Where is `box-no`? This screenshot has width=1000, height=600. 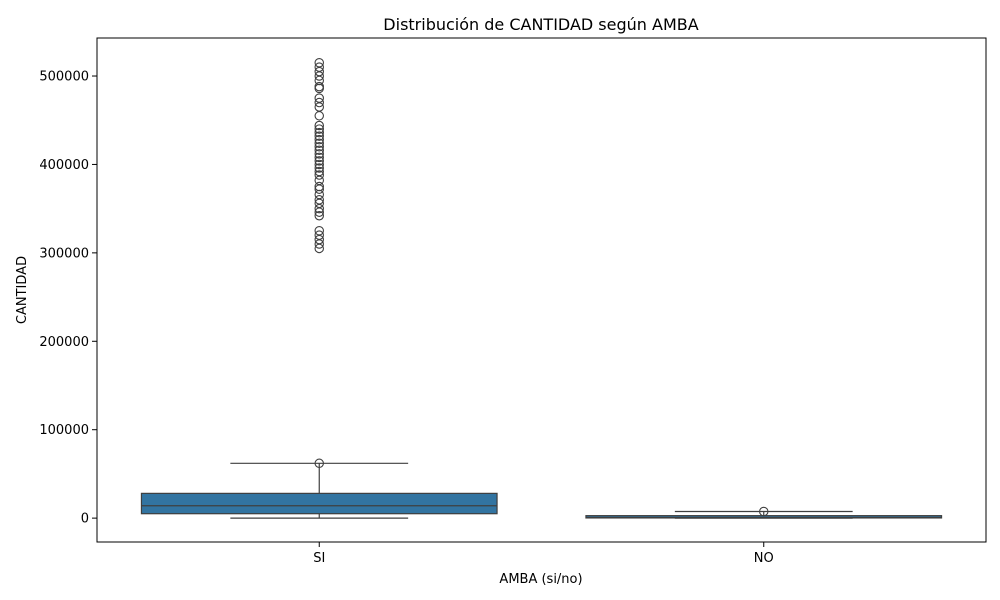 box-no is located at coordinates (764, 512).